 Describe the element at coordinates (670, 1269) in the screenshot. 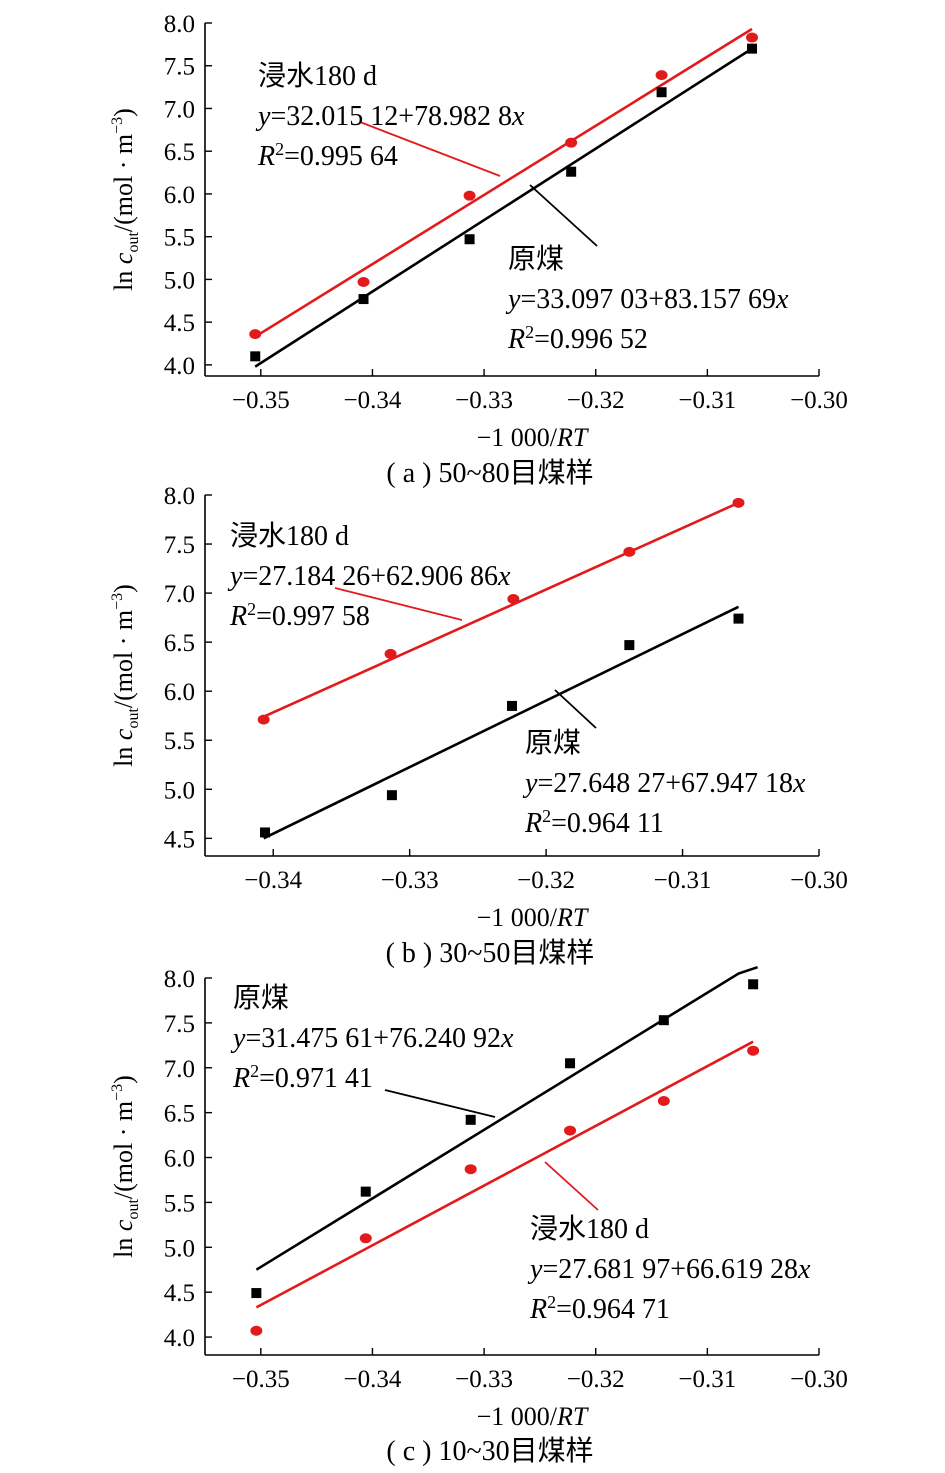

I see `equation-body: =27.681 97+66.619 28` at that location.